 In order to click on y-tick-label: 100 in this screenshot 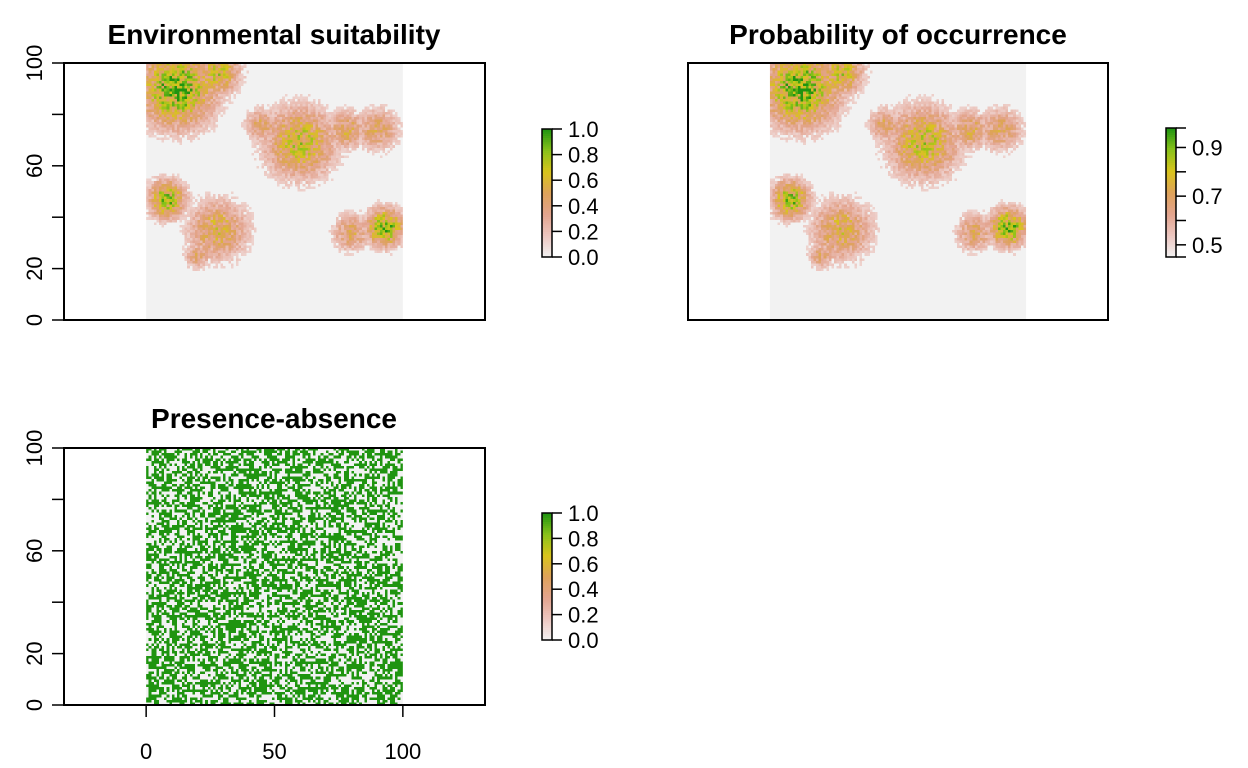, I will do `click(34, 448)`.